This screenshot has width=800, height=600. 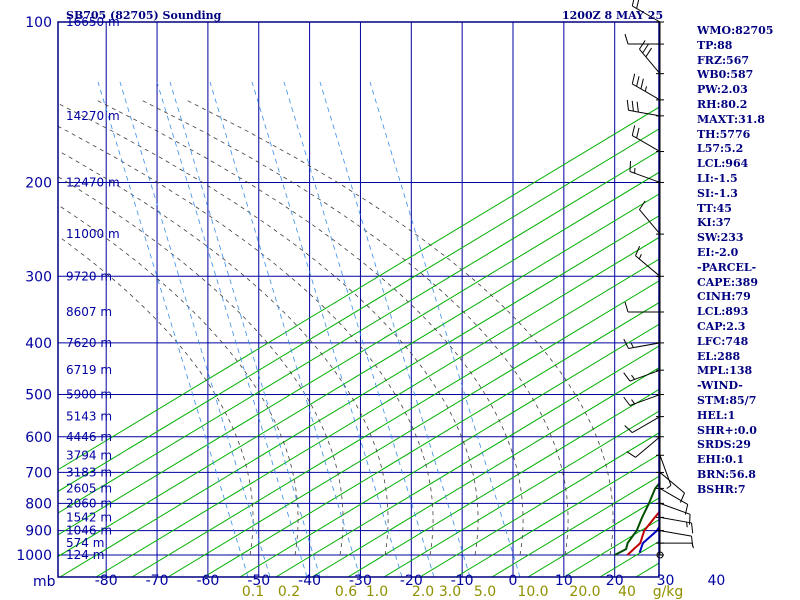 What do you see at coordinates (346, 592) in the screenshot?
I see `mixing-ratio-label: 0.6` at bounding box center [346, 592].